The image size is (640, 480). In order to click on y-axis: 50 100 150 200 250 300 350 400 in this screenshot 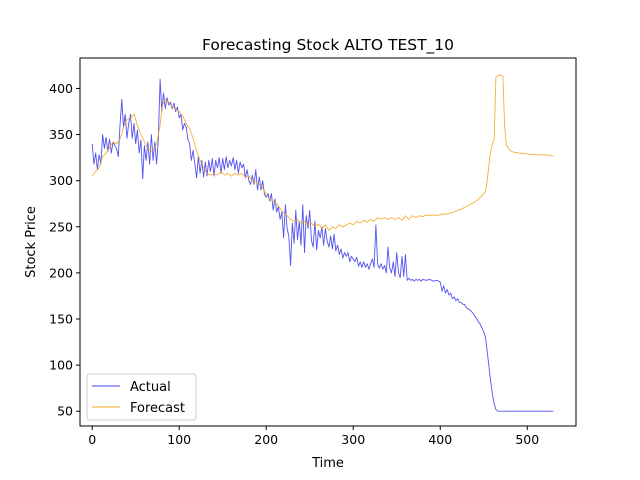, I will do `click(64, 250)`.